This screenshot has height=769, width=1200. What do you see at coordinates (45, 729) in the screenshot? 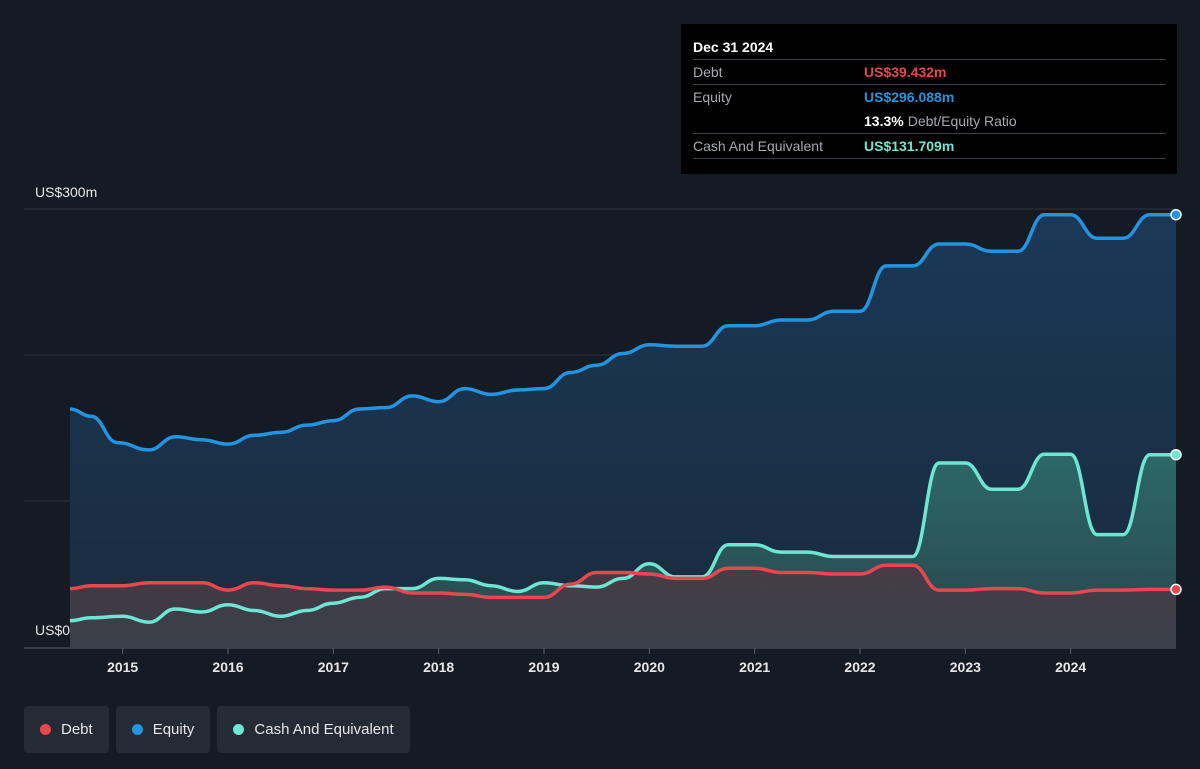
I see `legend-dot-debt` at bounding box center [45, 729].